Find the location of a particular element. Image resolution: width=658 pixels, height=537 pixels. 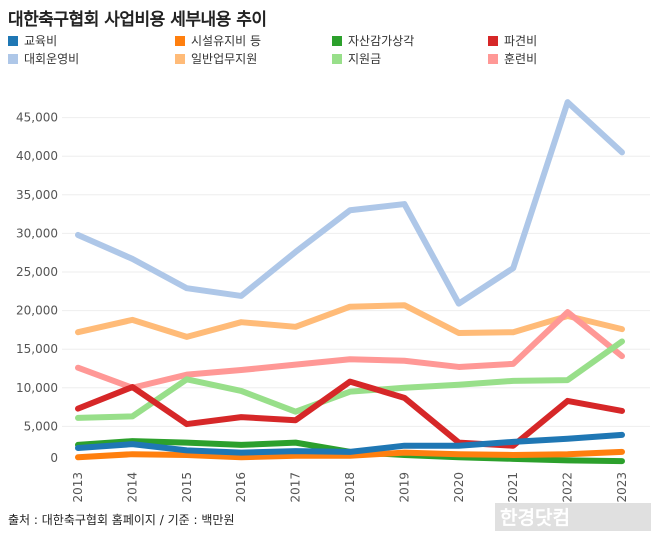

y-tick-label: 5,000 is located at coordinates (41, 426).